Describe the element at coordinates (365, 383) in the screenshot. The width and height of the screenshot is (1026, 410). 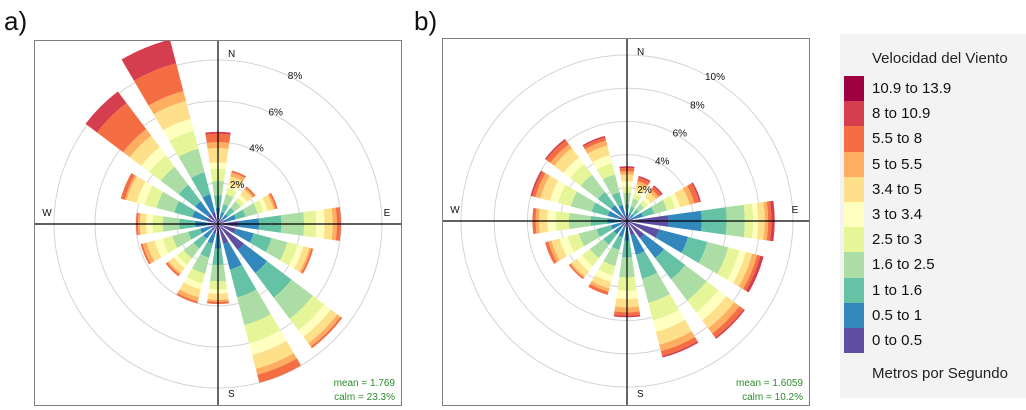
I see `mean-text: mean = 1.769` at that location.